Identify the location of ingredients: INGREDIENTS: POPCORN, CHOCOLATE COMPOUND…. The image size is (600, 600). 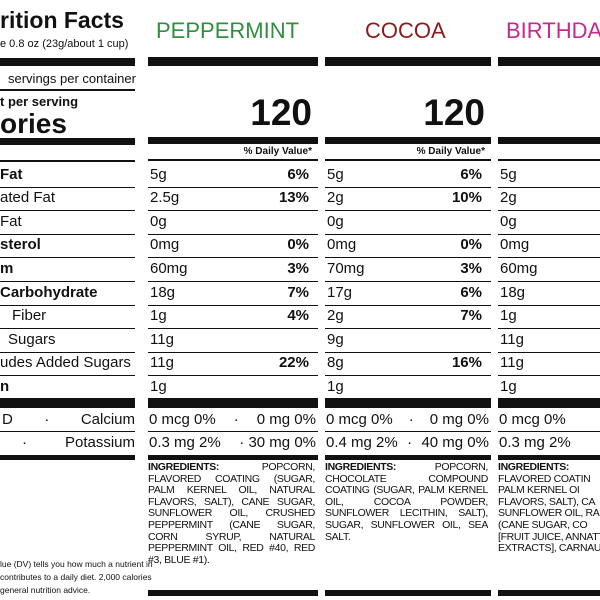
(406, 517).